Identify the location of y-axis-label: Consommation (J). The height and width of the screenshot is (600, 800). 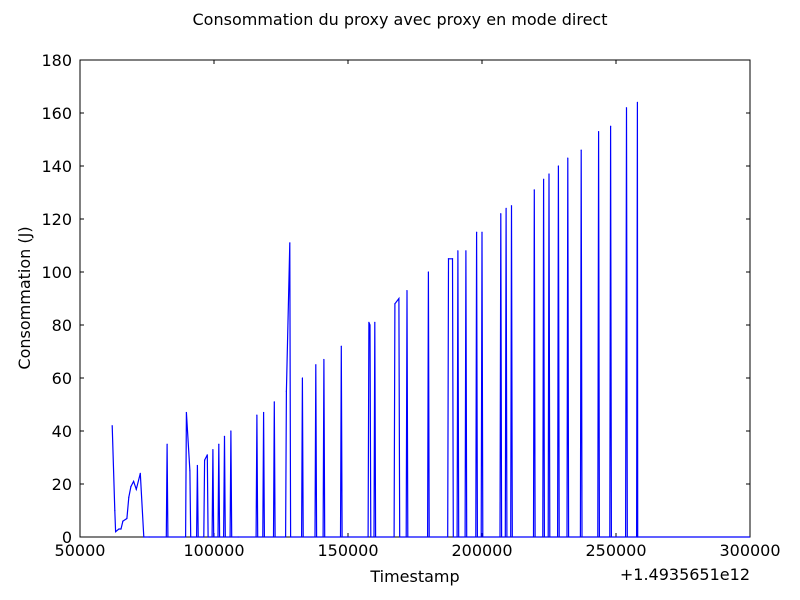
(24, 297).